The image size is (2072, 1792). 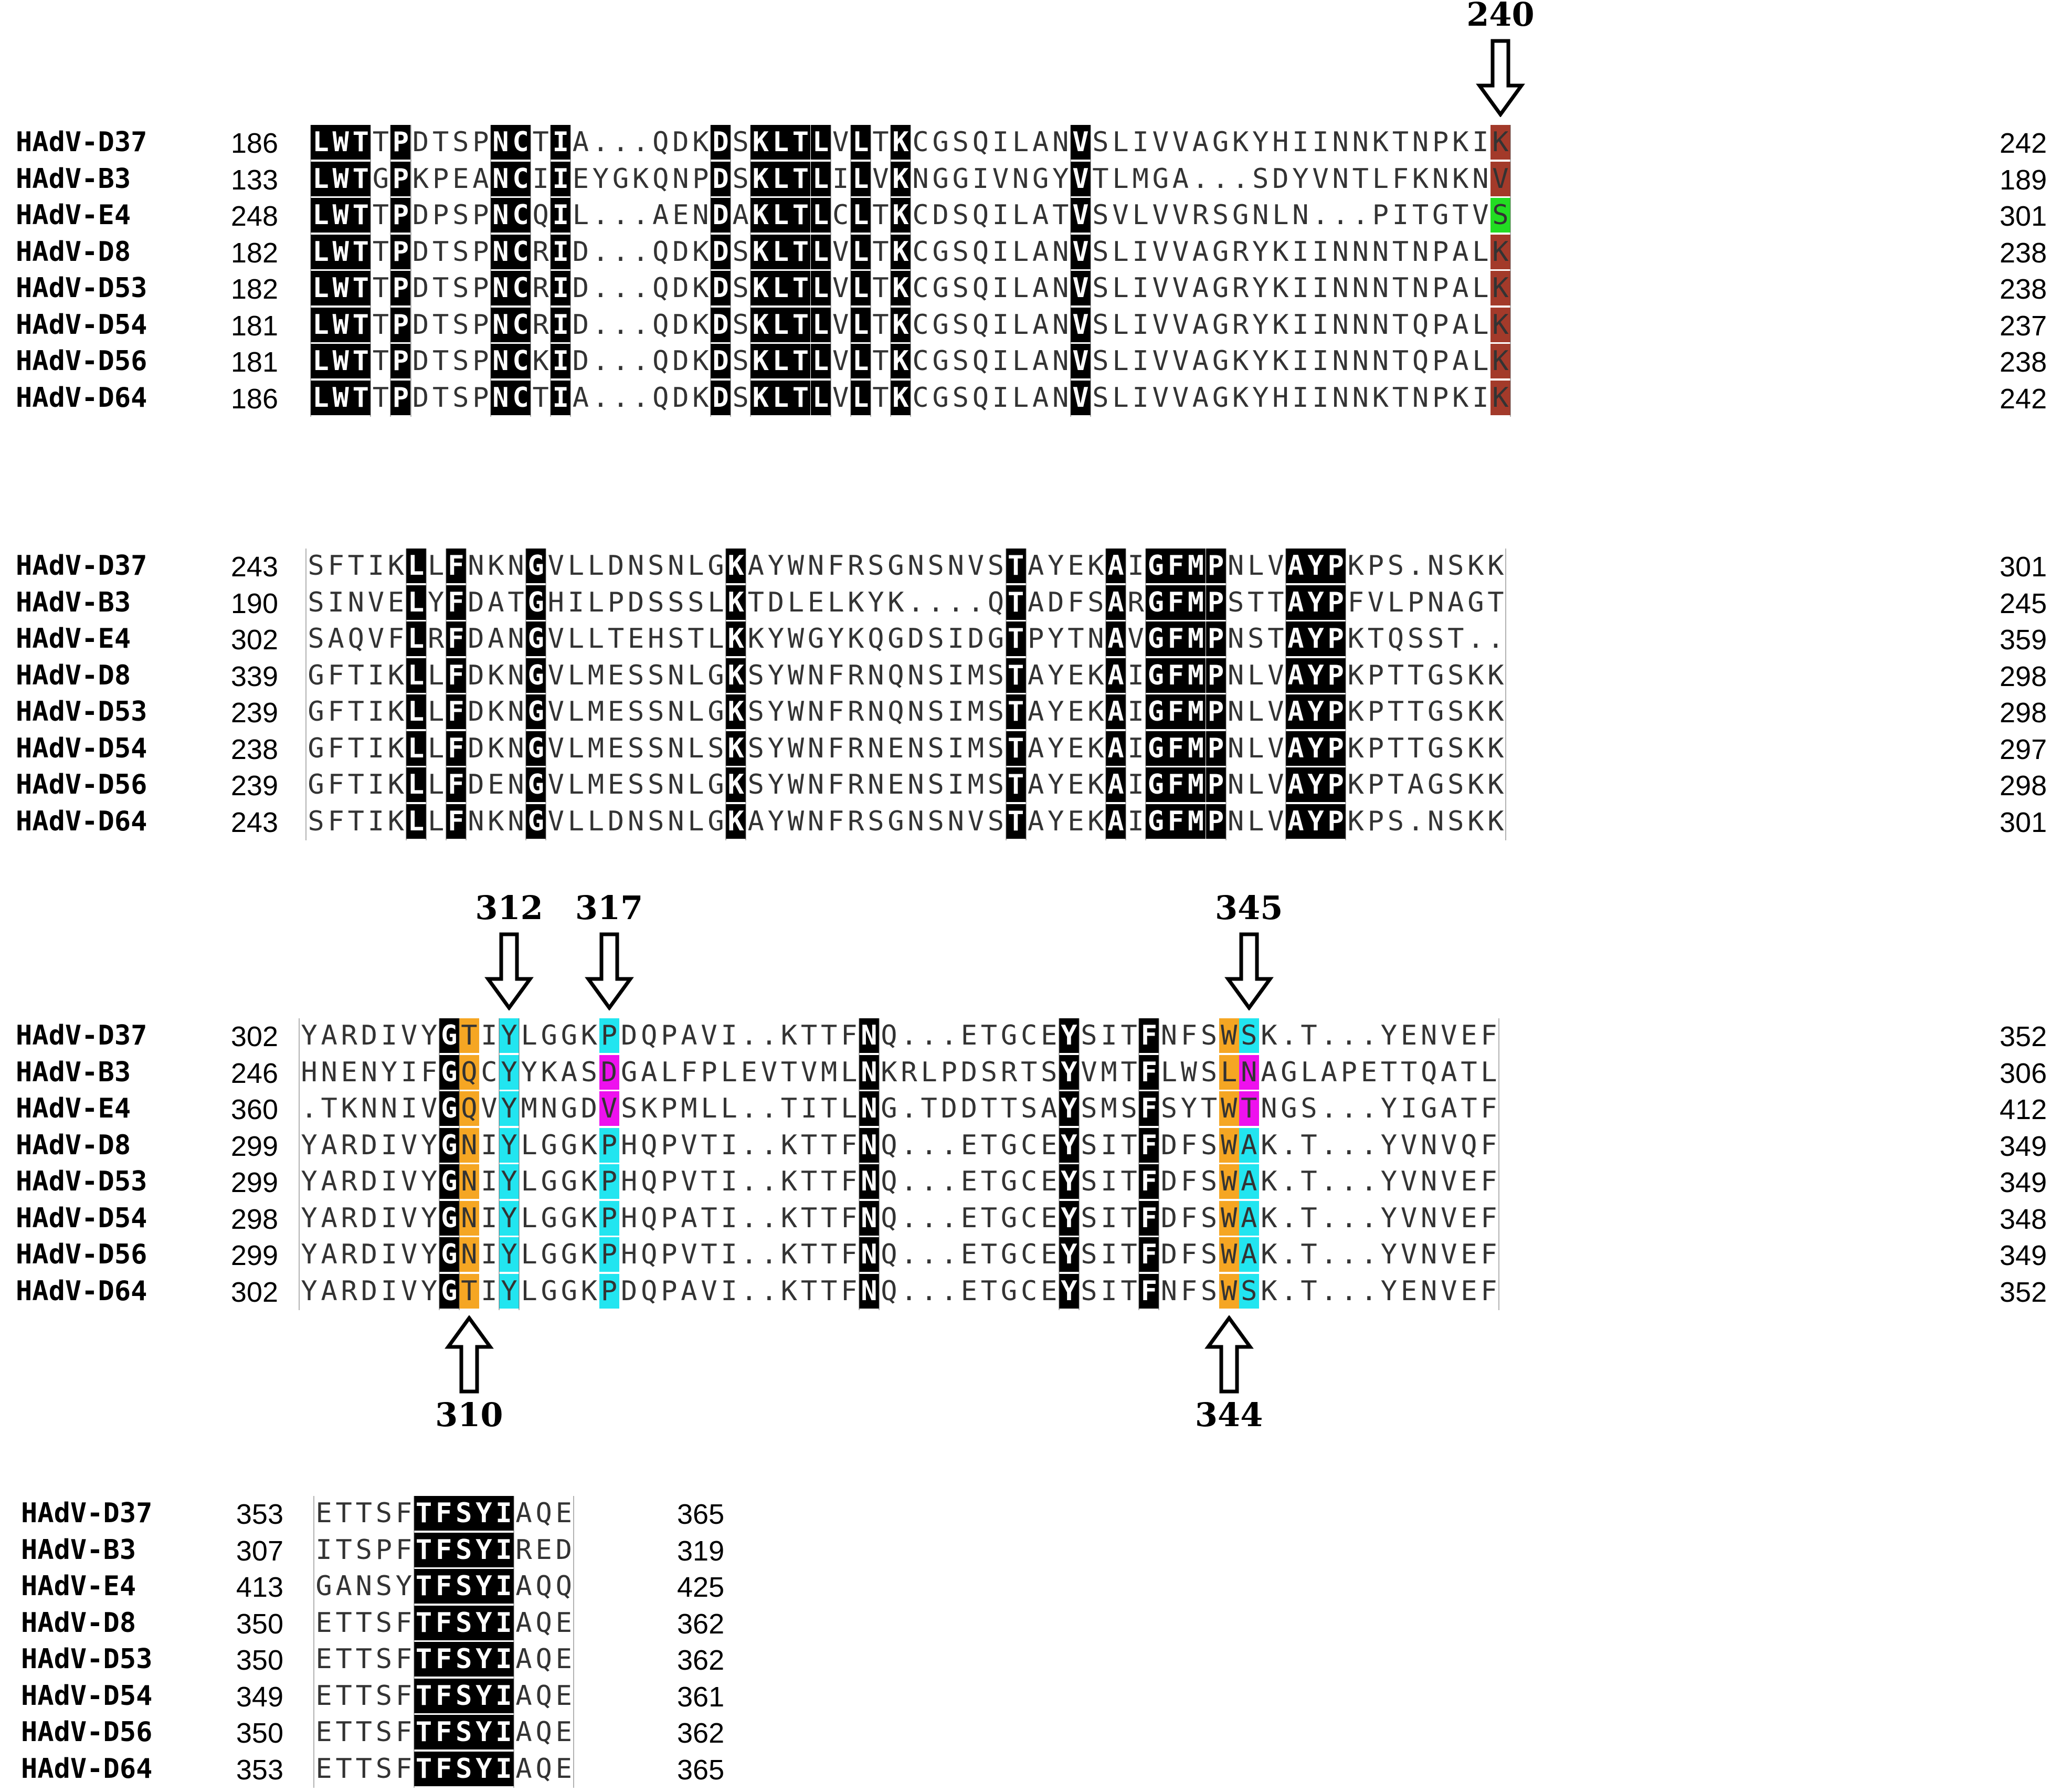 What do you see at coordinates (701, 1697) in the screenshot?
I see `end-position: 361` at bounding box center [701, 1697].